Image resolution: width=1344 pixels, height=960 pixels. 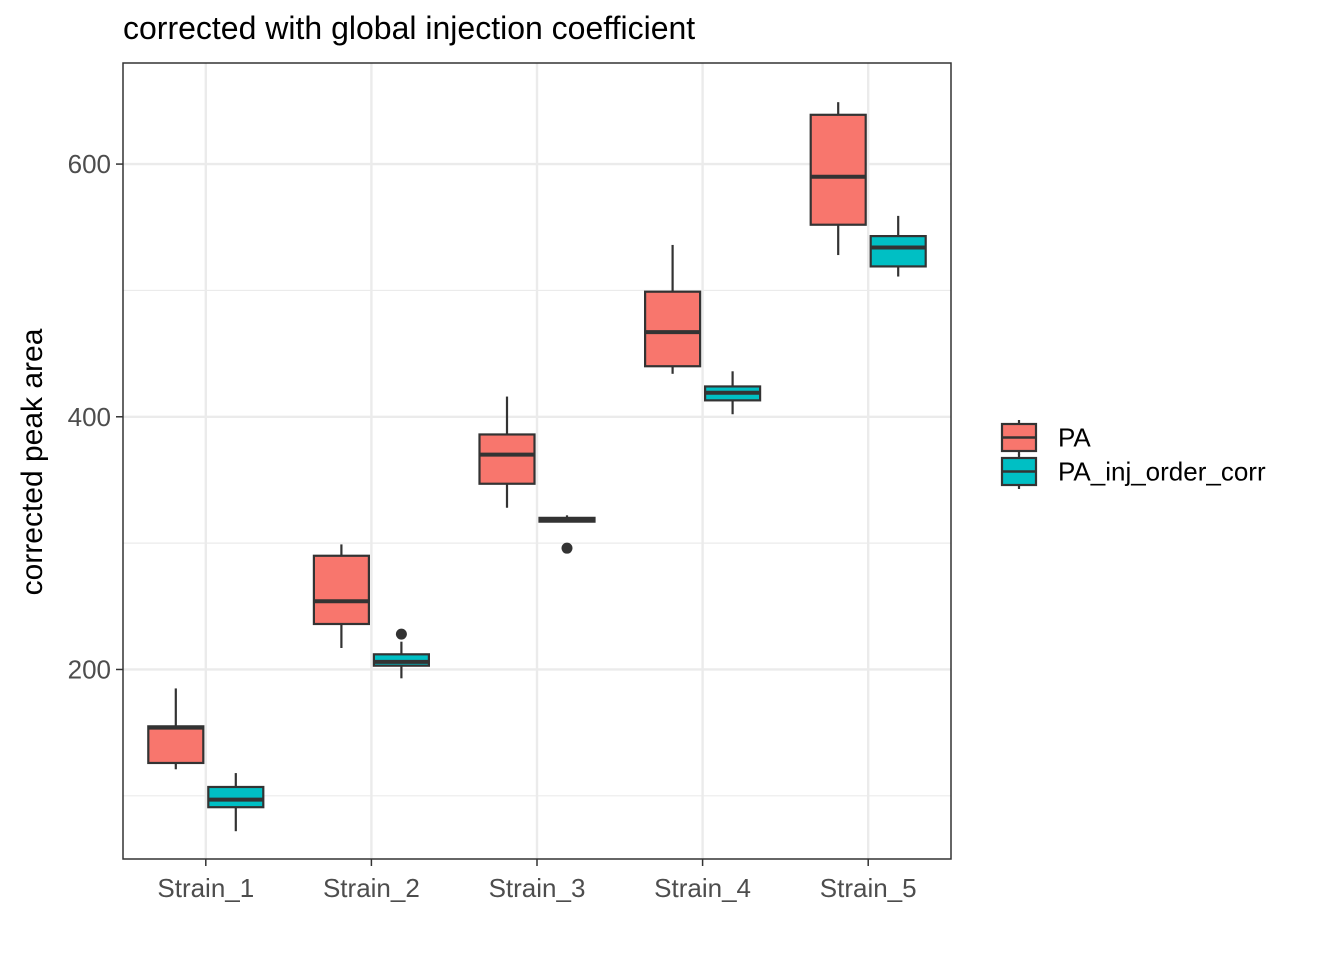 What do you see at coordinates (89, 417) in the screenshot?
I see `y-tick-label: 400` at bounding box center [89, 417].